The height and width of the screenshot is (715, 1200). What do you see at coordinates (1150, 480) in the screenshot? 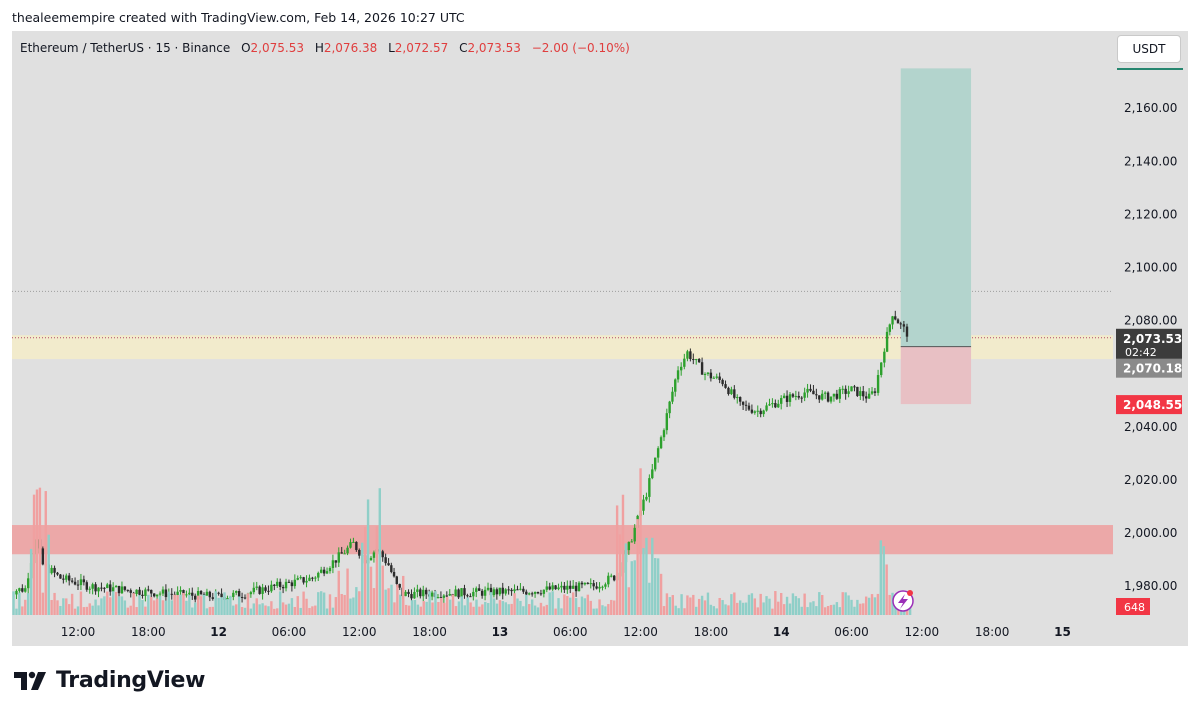
I see `price-tick-label: 2,020.00` at bounding box center [1150, 480].